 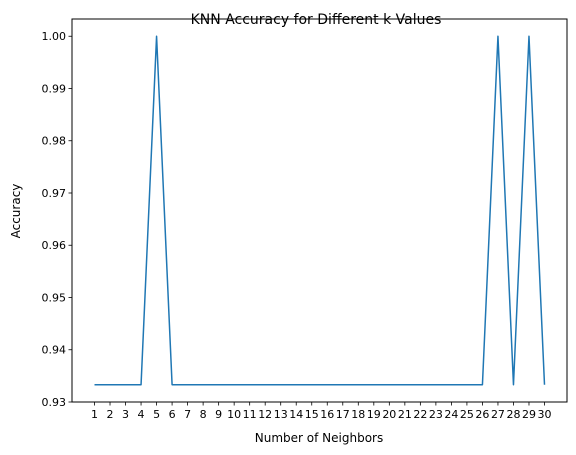 I want to click on x-tick-label: 6, so click(x=172, y=414).